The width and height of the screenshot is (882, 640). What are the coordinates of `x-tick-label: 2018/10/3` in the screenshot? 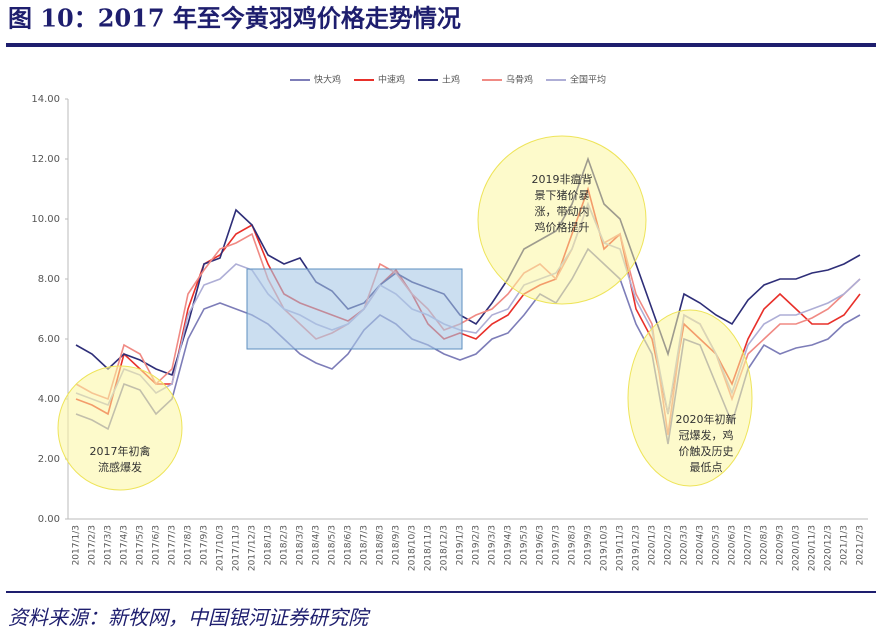 It's located at (413, 548).